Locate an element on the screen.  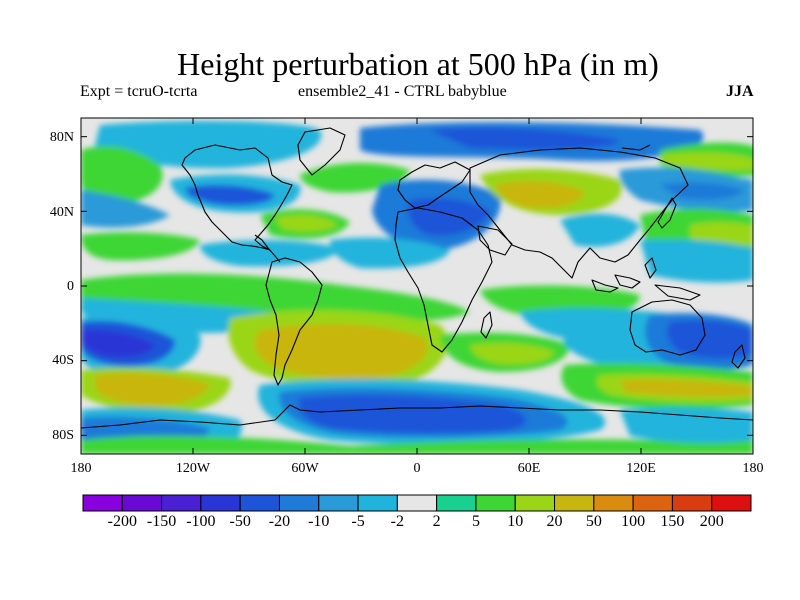
colorbar-label: 10 is located at coordinates (515, 521).